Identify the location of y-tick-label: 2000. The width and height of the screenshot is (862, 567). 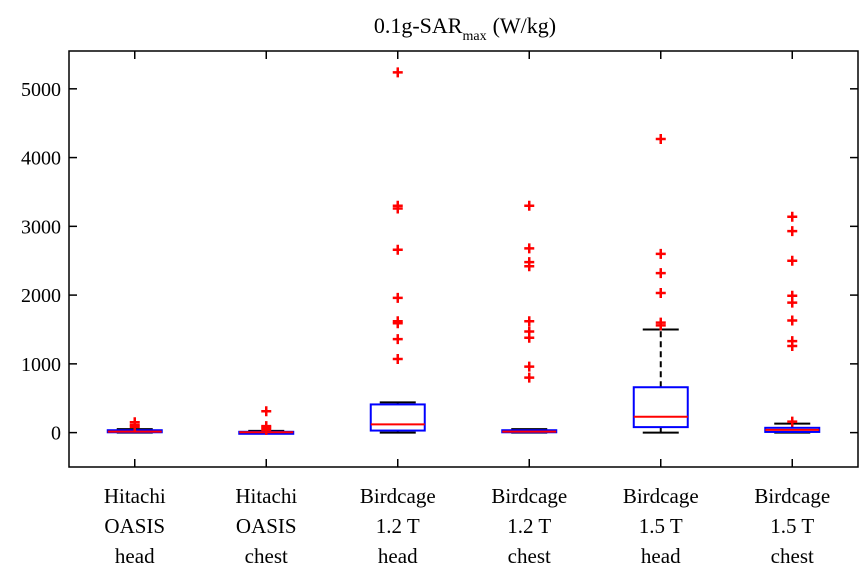
(41, 296).